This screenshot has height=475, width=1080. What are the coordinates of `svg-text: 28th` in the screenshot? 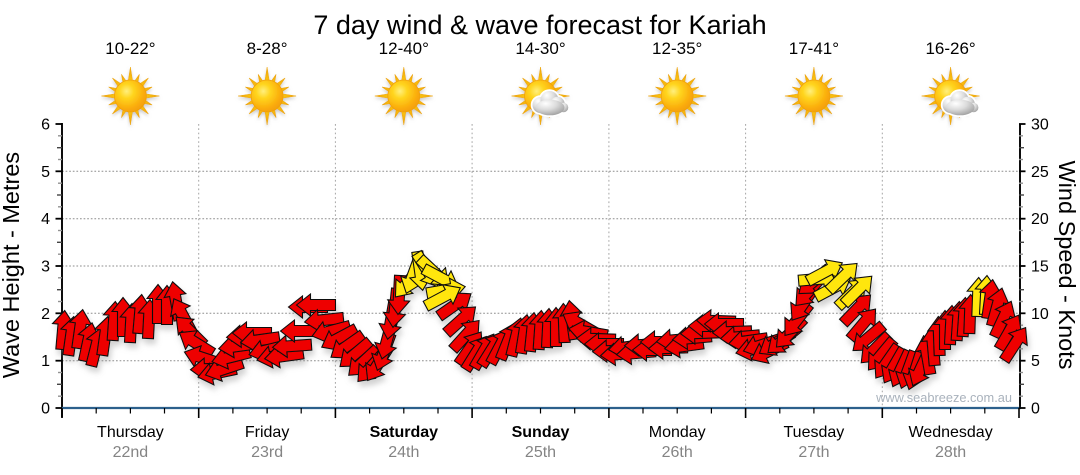 It's located at (950, 452).